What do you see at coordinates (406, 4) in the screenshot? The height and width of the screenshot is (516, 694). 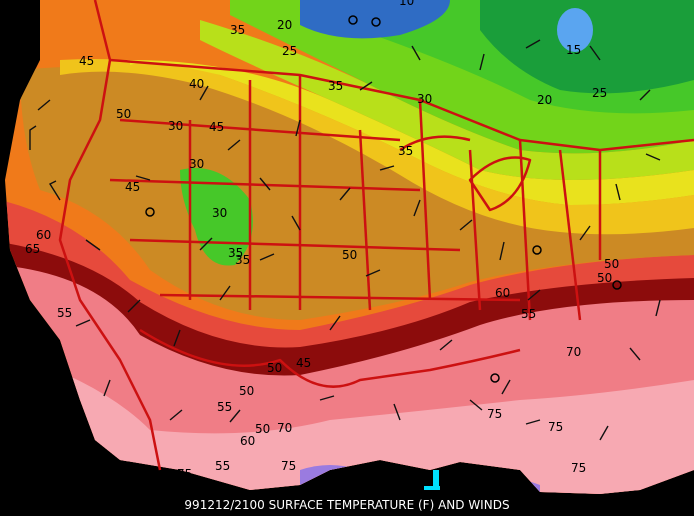 I see `contour-label: 10` at bounding box center [406, 4].